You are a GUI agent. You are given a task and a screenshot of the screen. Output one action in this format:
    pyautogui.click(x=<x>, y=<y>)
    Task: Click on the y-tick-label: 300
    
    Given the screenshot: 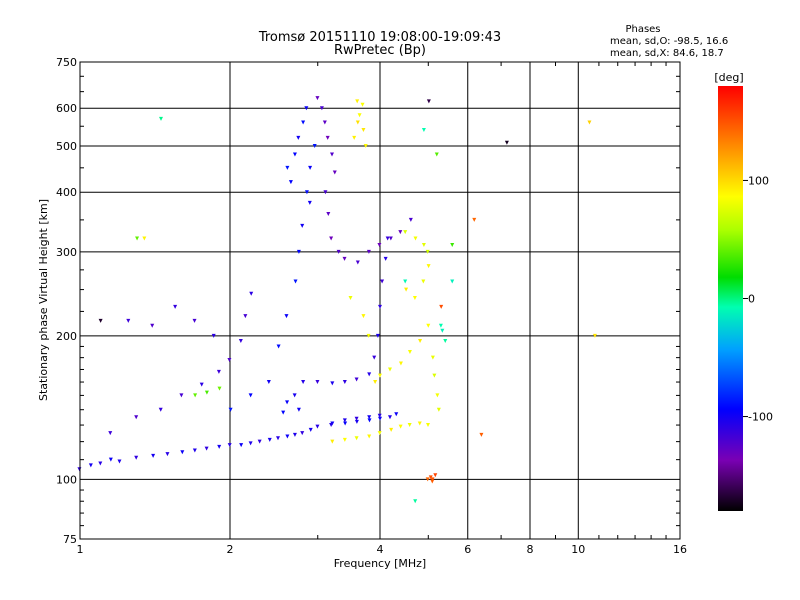 What is the action you would take?
    pyautogui.click(x=66, y=252)
    